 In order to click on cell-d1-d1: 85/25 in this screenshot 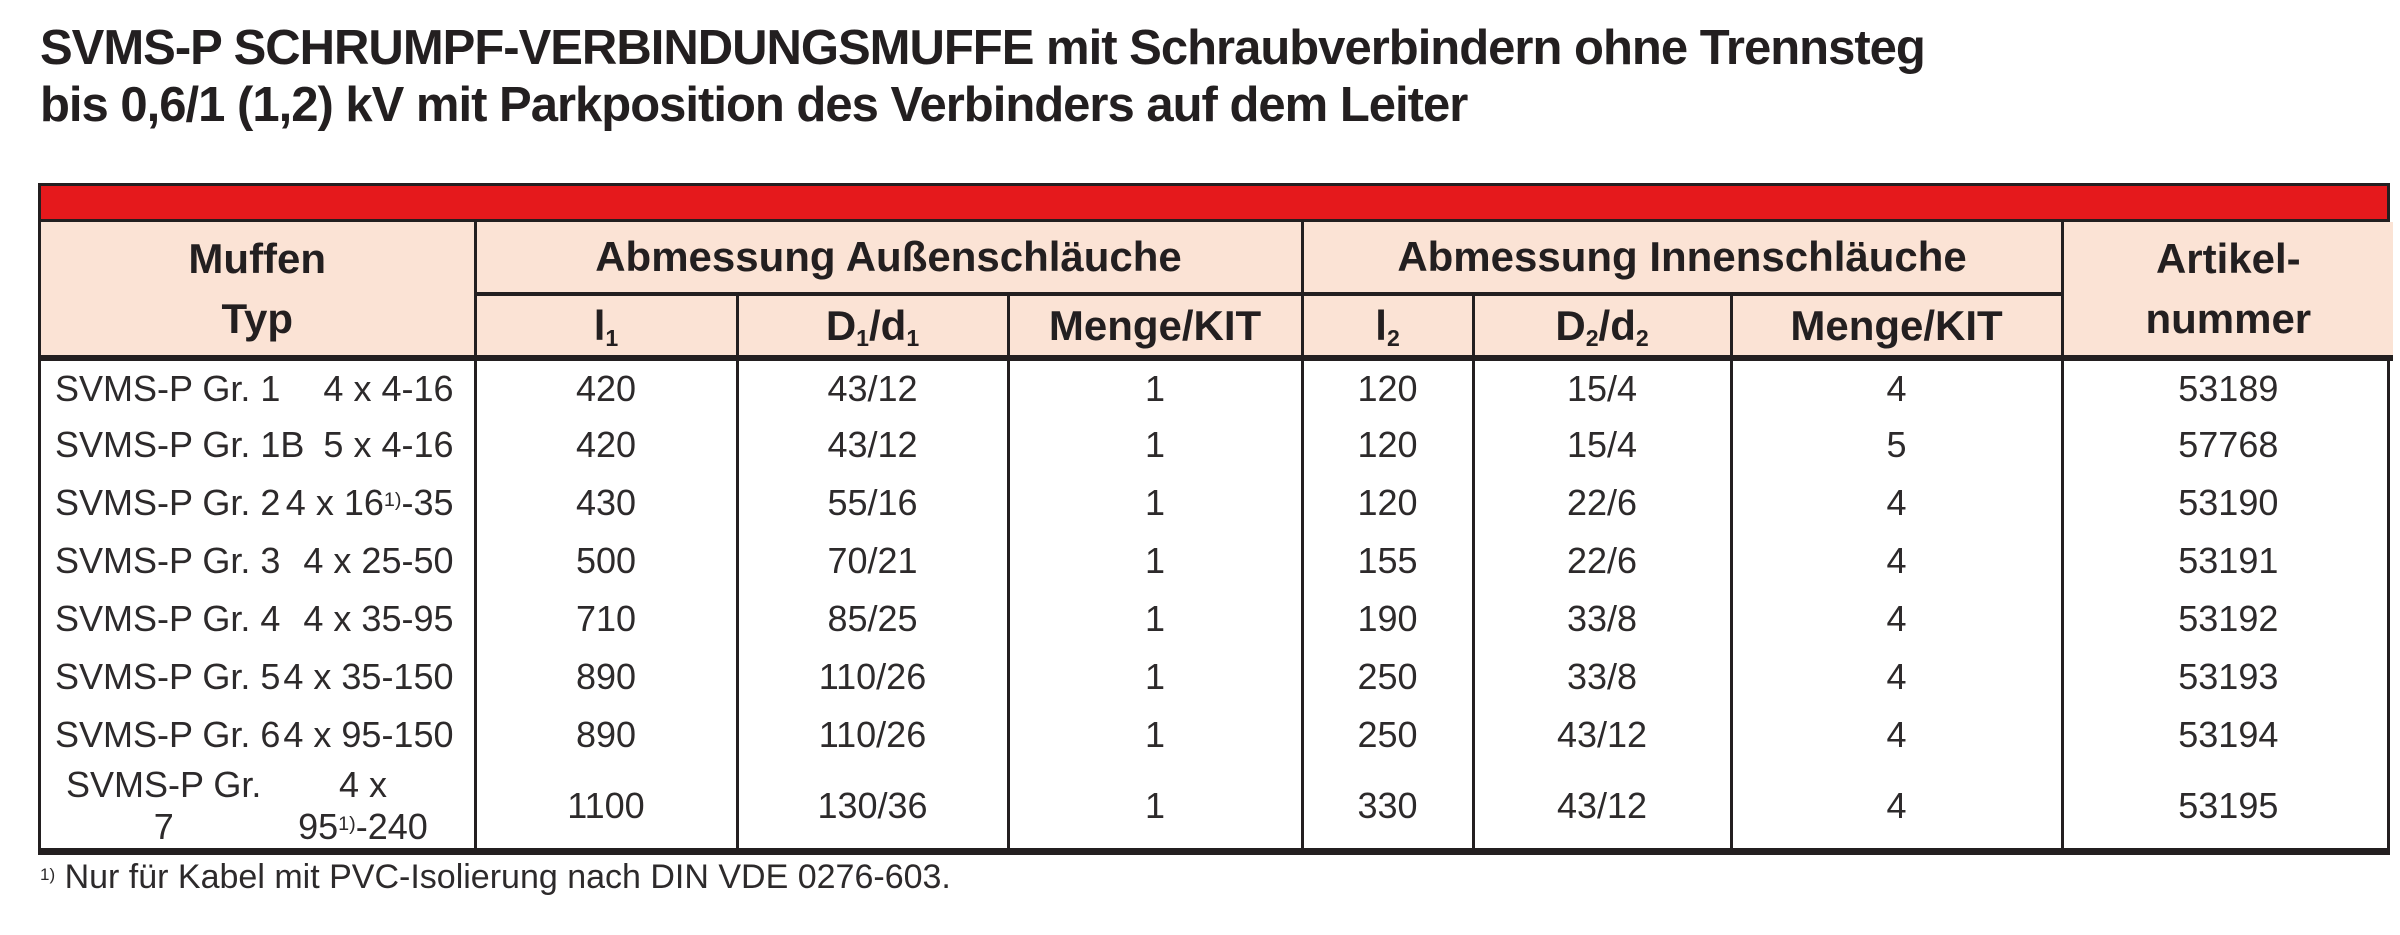, I will do `click(871, 619)`.